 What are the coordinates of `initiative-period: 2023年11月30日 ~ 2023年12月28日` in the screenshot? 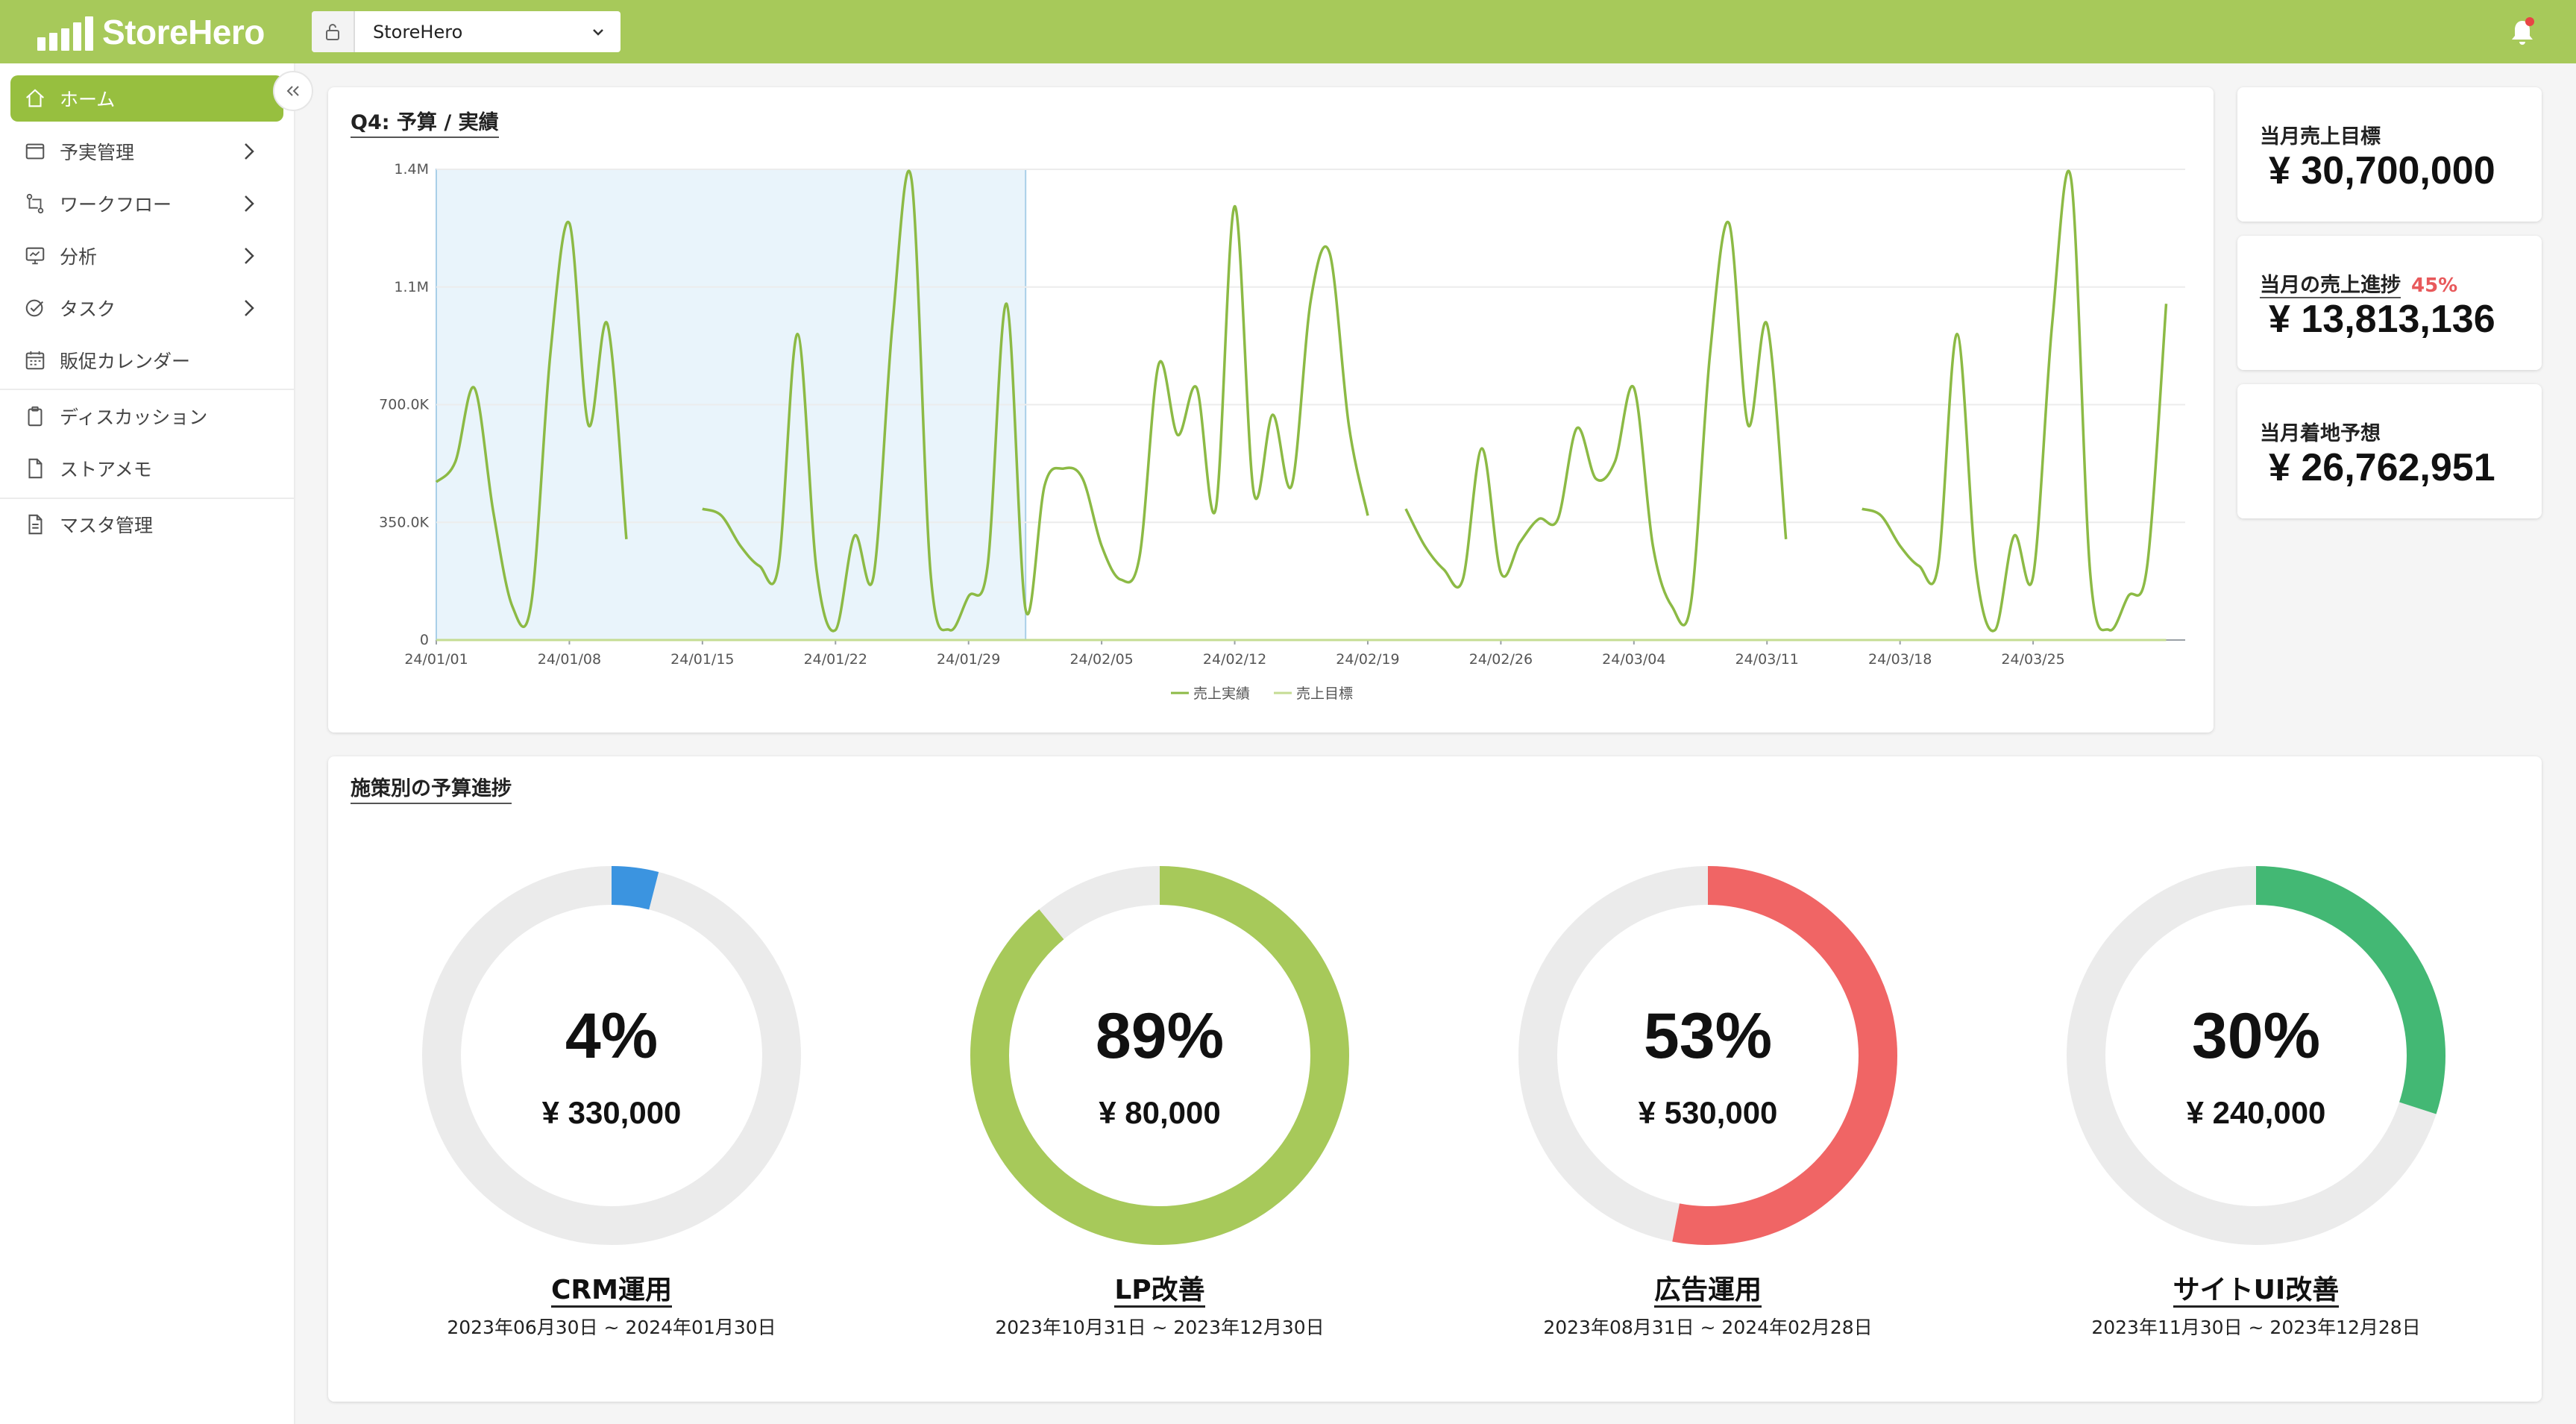 It's located at (2256, 1327).